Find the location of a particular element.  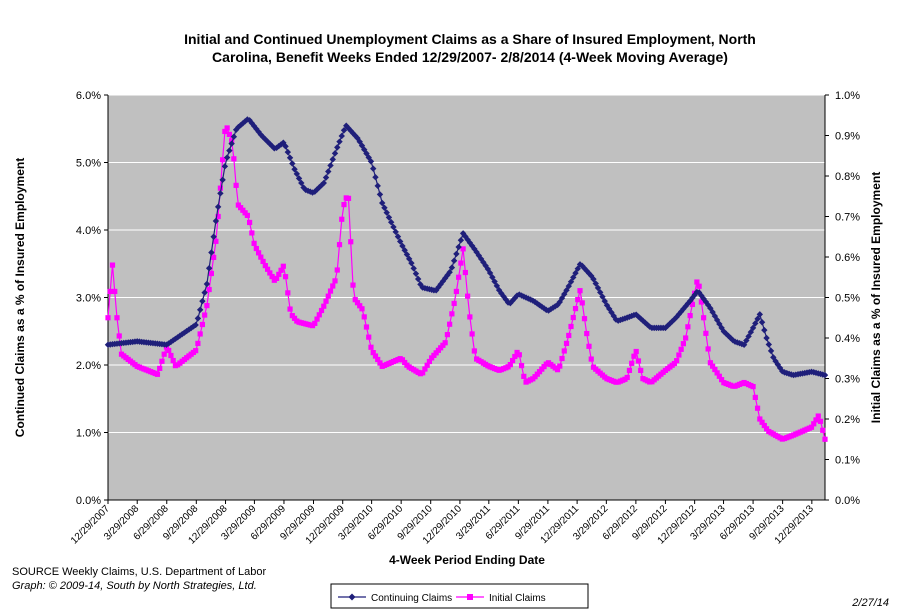

left-tick-label: 3.0% is located at coordinates (88, 299).